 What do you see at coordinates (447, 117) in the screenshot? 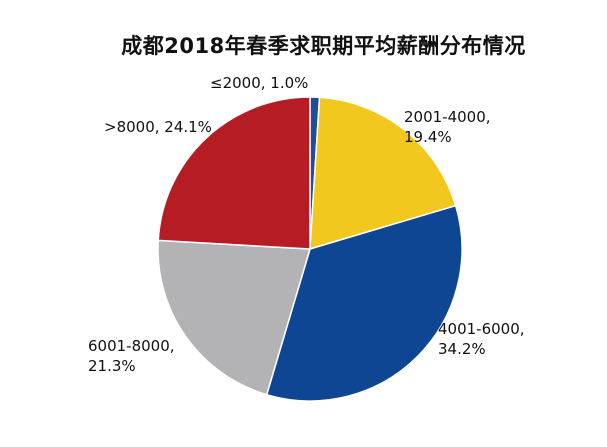
I see `slice-category-label: 2001-4000,` at bounding box center [447, 117].